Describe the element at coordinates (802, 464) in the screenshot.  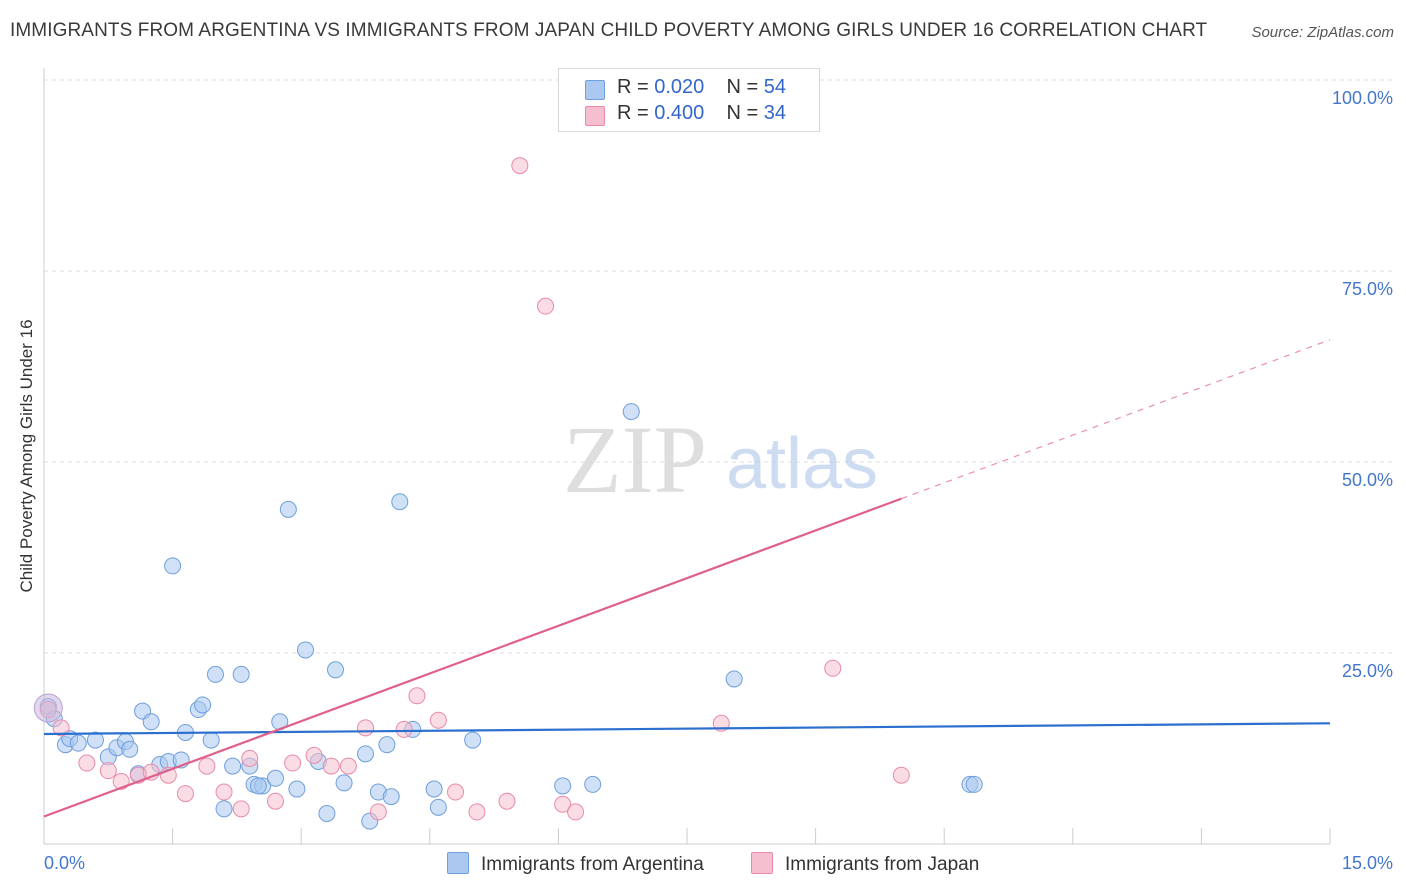
I see `watermark-atlas: atlas` at that location.